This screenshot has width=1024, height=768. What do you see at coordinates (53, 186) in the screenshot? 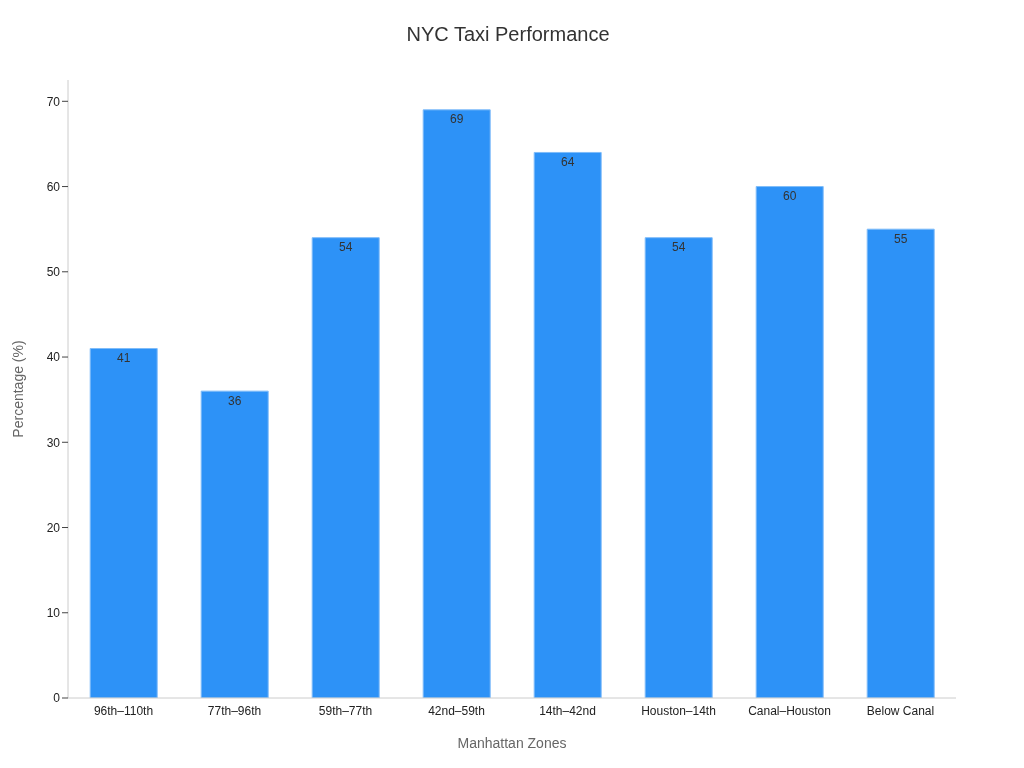
I see `y-tick-label: 60` at bounding box center [53, 186].